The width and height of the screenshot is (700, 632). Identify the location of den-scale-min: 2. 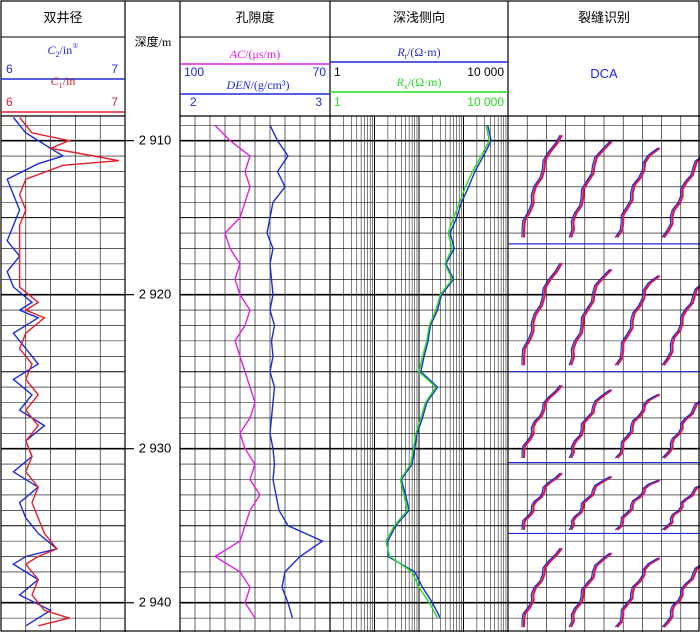
(193, 102).